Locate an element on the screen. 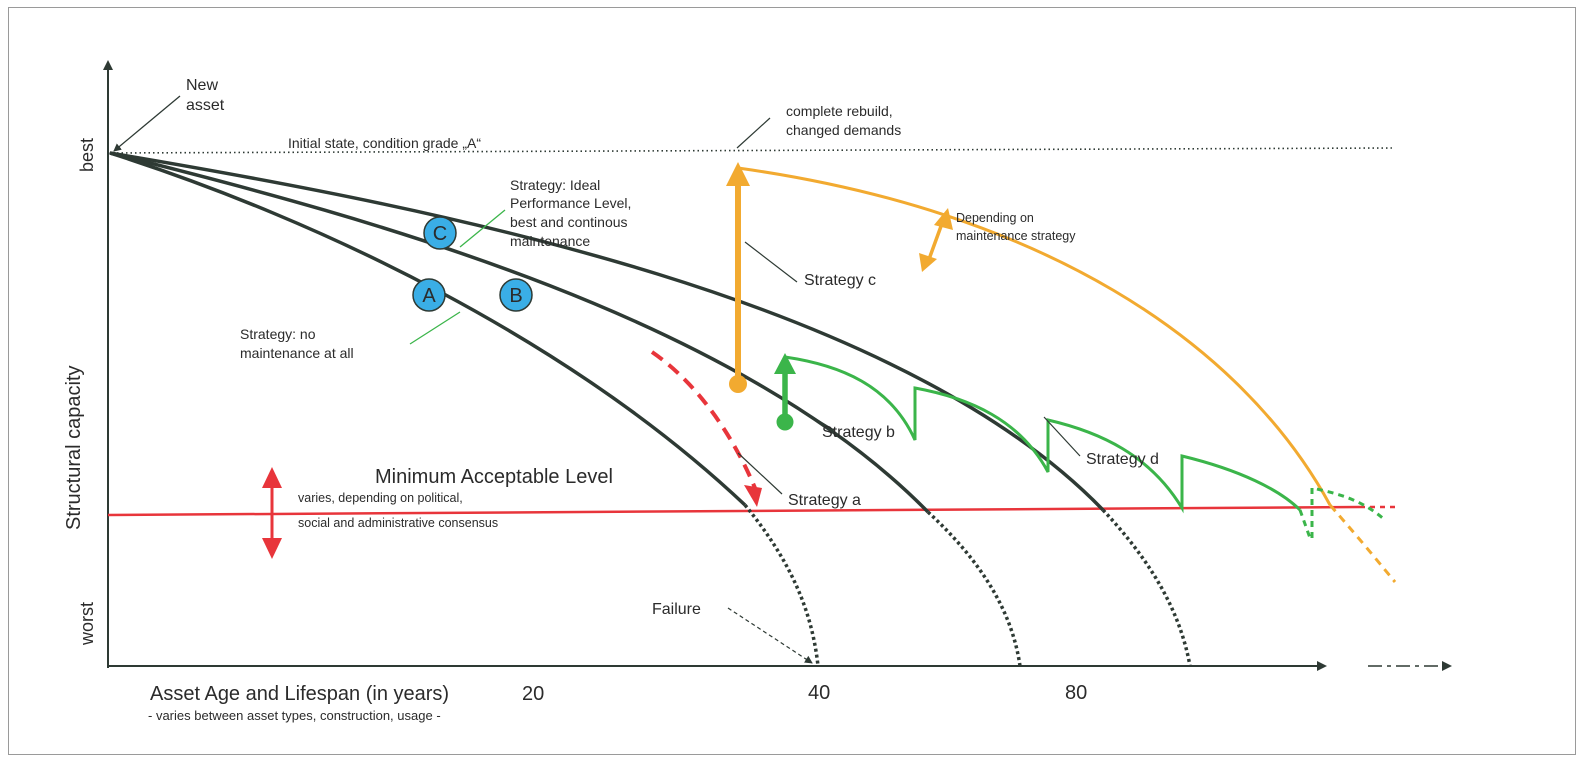  x-tick-20: 20 is located at coordinates (533, 694).